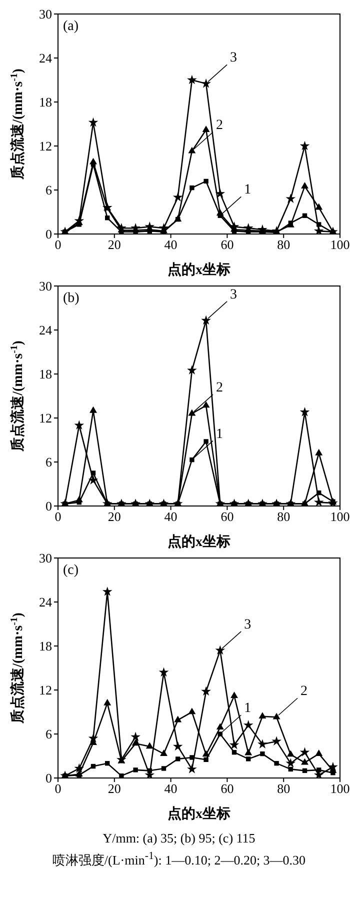  What do you see at coordinates (71, 298) in the screenshot?
I see `chart-title: (b)` at bounding box center [71, 298].